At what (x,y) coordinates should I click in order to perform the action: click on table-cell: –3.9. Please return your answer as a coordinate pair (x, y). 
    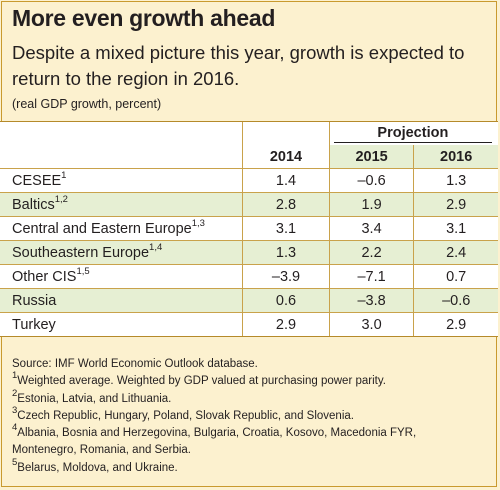
    Looking at the image, I should click on (286, 276).